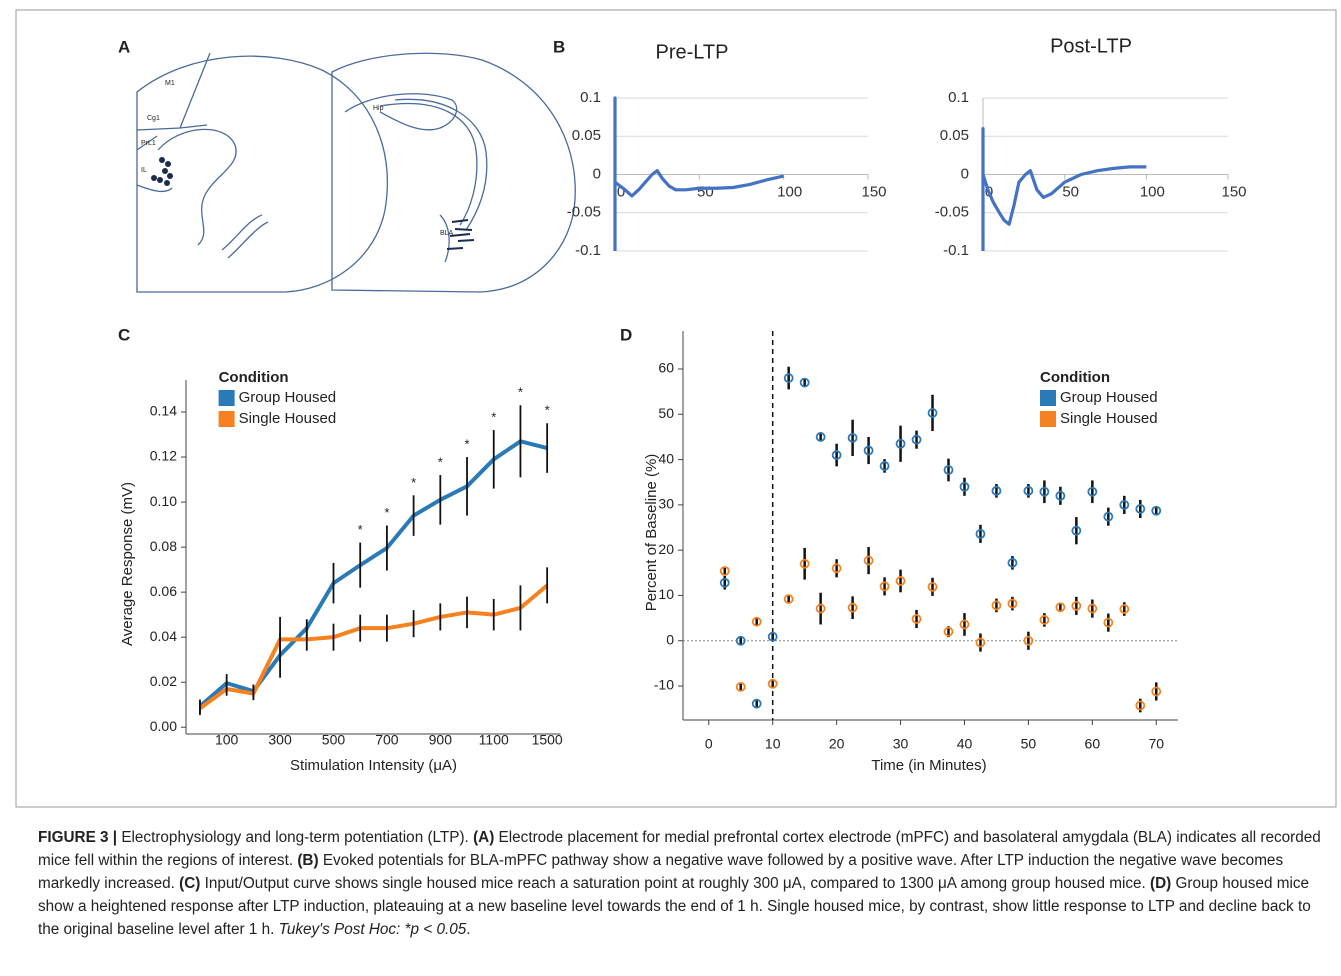  Describe the element at coordinates (965, 744) in the screenshot. I see `x-tick-label: 40` at that location.